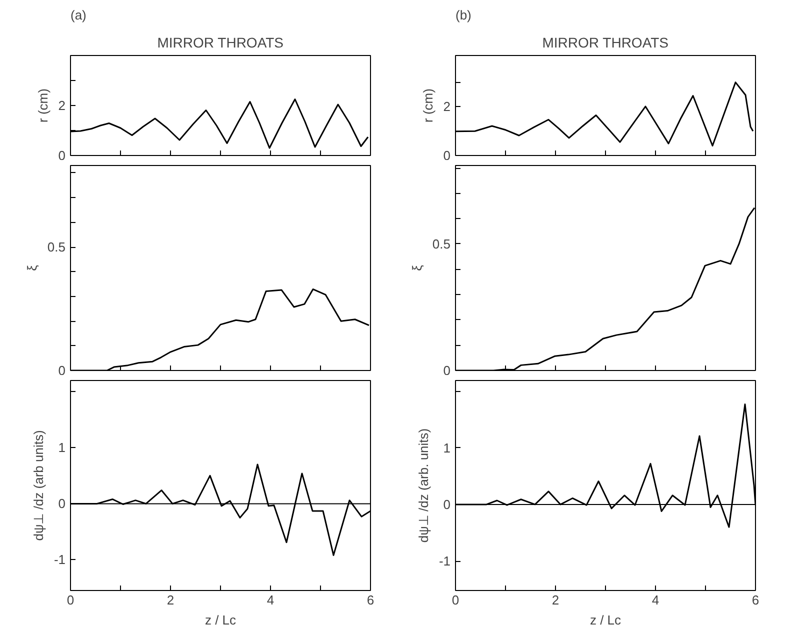 The height and width of the screenshot is (639, 786). I want to click on y-axis-title: dψ⊥ /dz (arb. units), so click(423, 485).